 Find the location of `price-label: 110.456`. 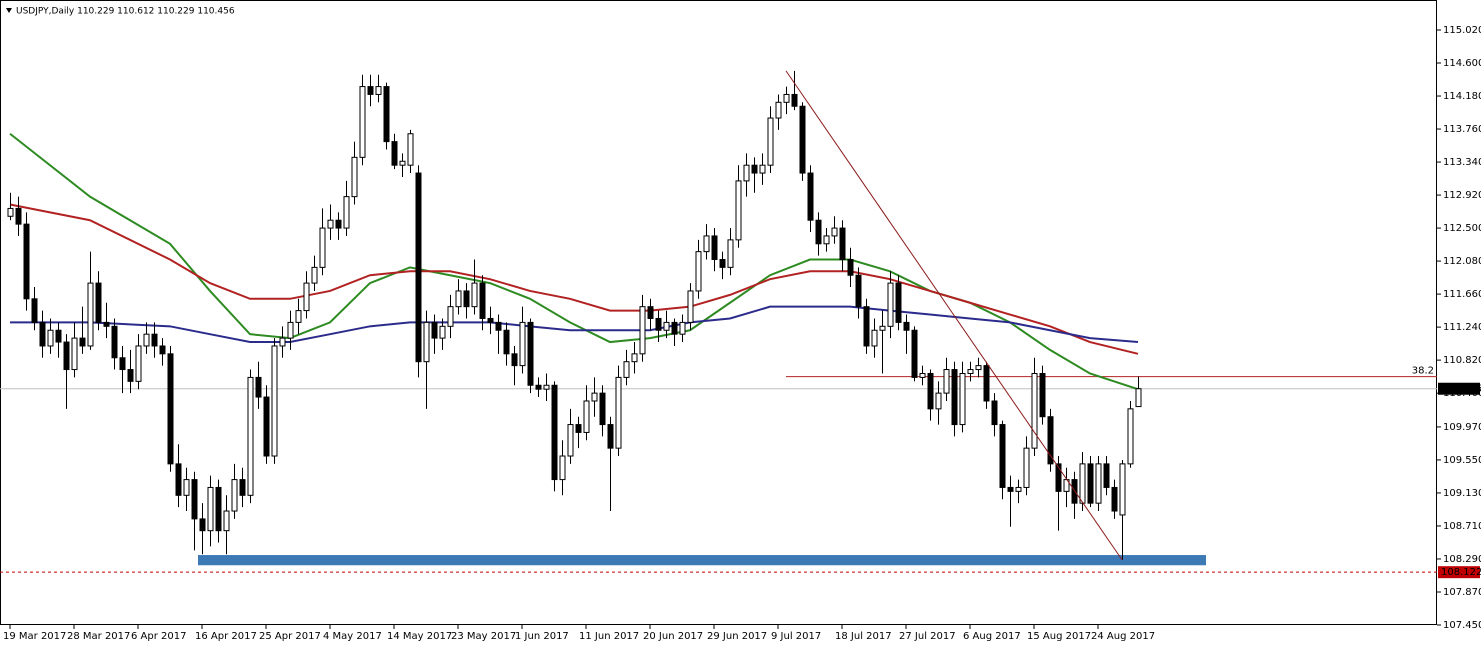

price-label: 110.456 is located at coordinates (1461, 389).